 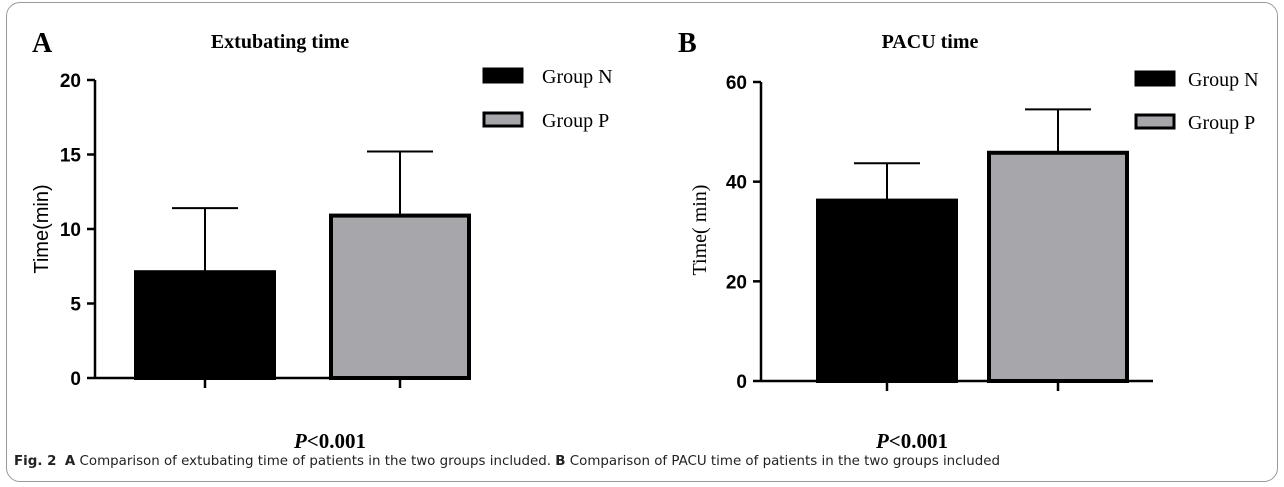 What do you see at coordinates (70, 230) in the screenshot?
I see `y-tick-label: 10` at bounding box center [70, 230].